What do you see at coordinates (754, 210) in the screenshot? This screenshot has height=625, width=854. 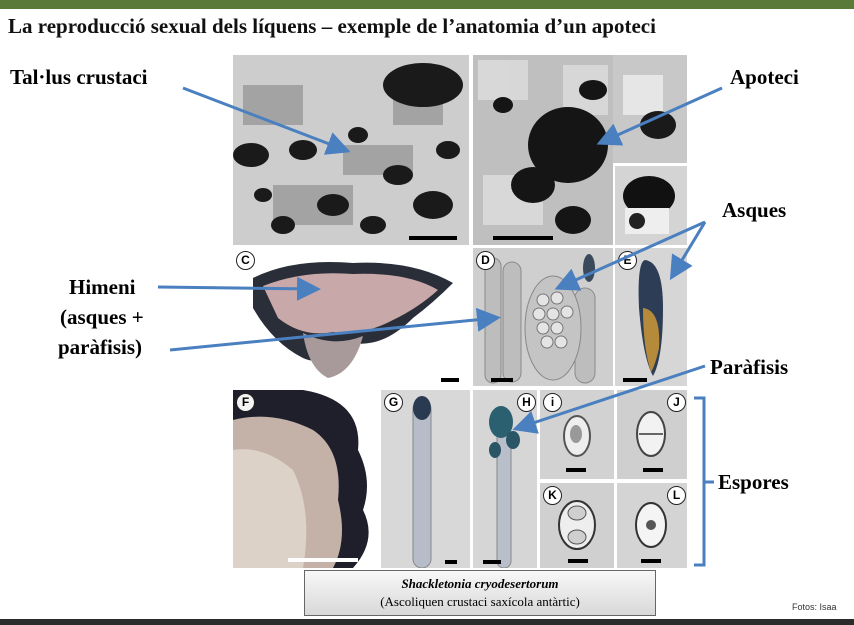 I see `label-asci: Asques` at bounding box center [754, 210].